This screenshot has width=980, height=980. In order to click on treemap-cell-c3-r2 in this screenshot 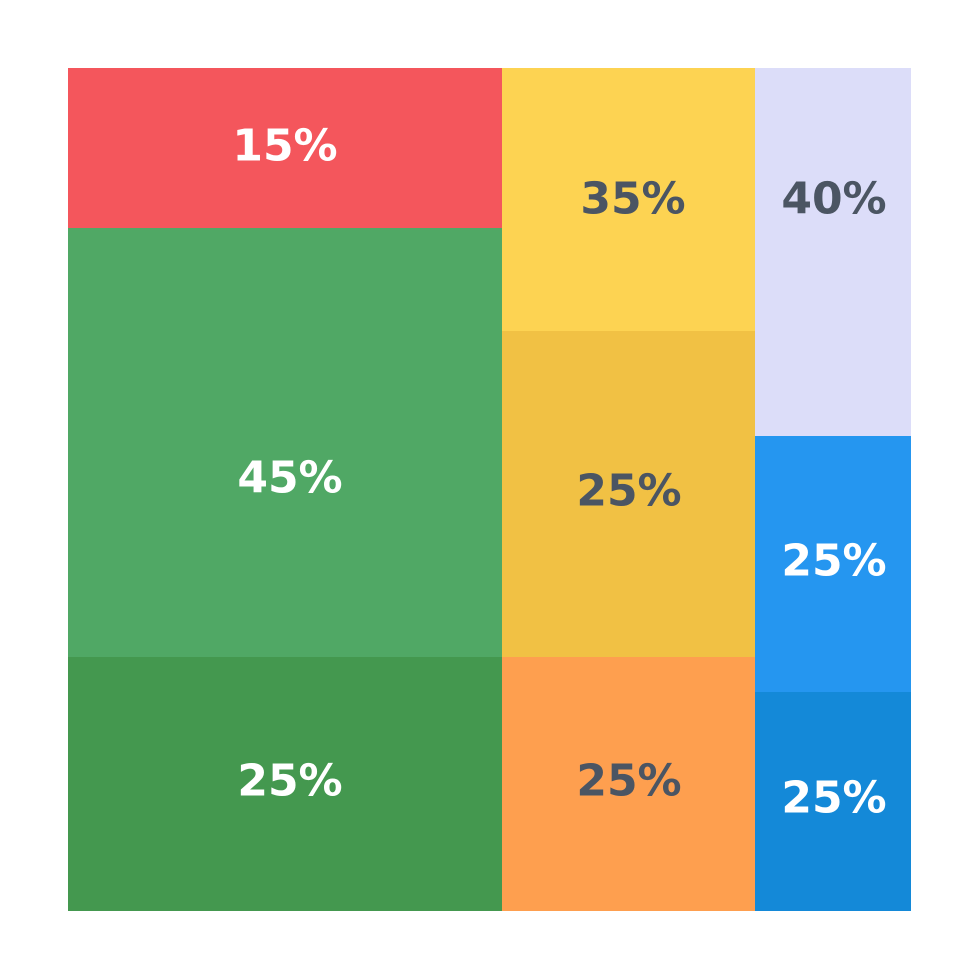, I will do `click(833, 564)`.